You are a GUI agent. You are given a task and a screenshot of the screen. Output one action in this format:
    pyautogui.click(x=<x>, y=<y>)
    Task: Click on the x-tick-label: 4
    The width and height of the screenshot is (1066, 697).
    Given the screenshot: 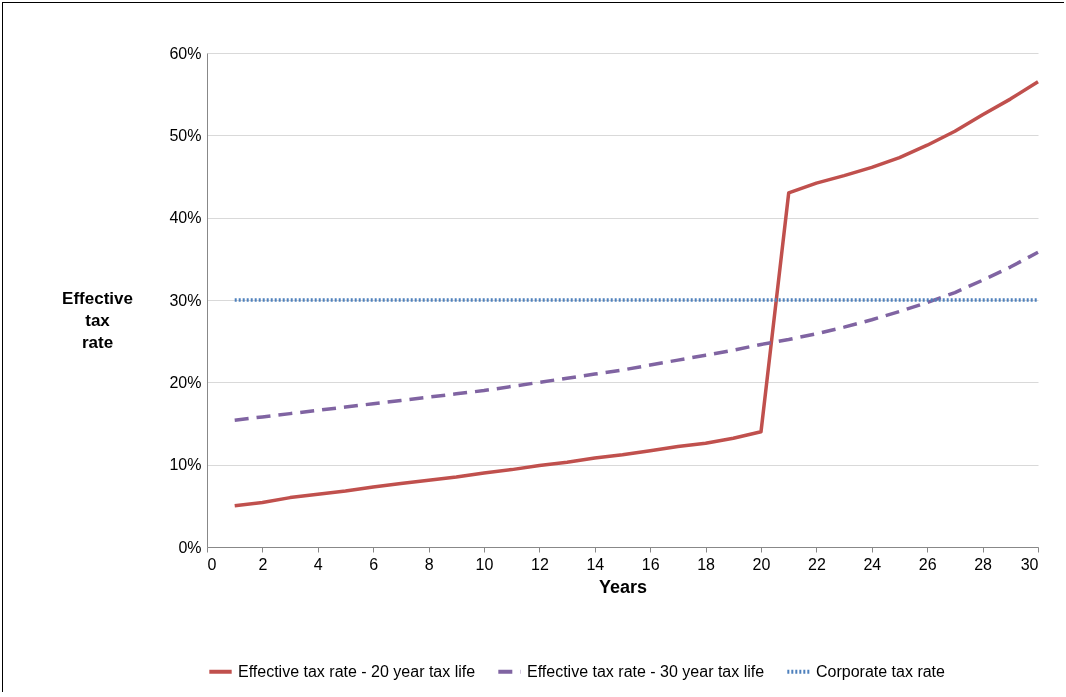 What is the action you would take?
    pyautogui.click(x=318, y=564)
    